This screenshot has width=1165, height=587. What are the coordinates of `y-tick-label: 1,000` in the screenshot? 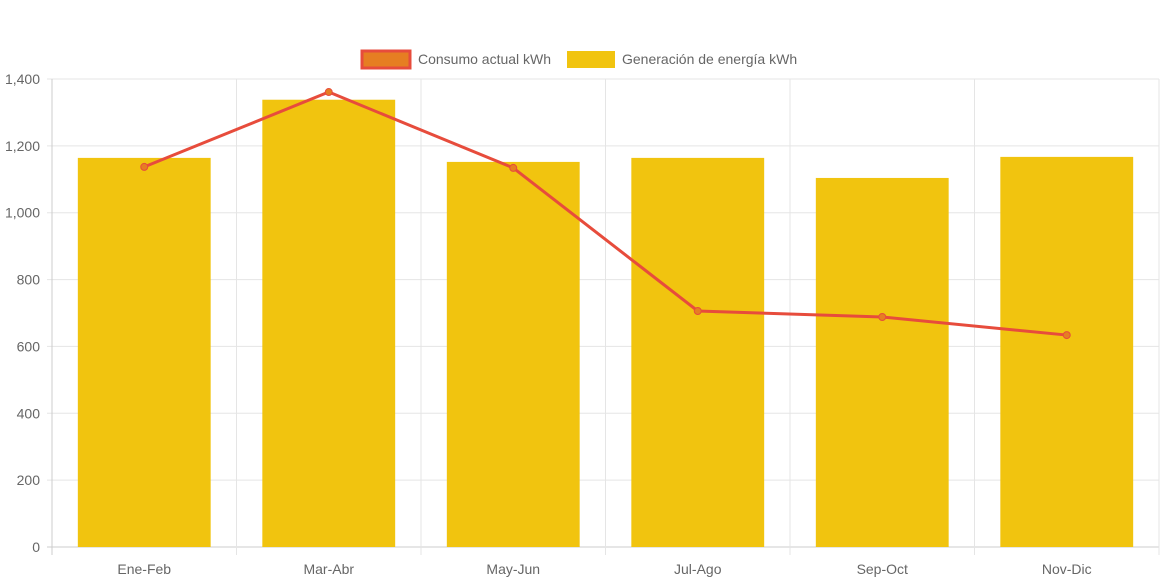 It's located at (22, 213).